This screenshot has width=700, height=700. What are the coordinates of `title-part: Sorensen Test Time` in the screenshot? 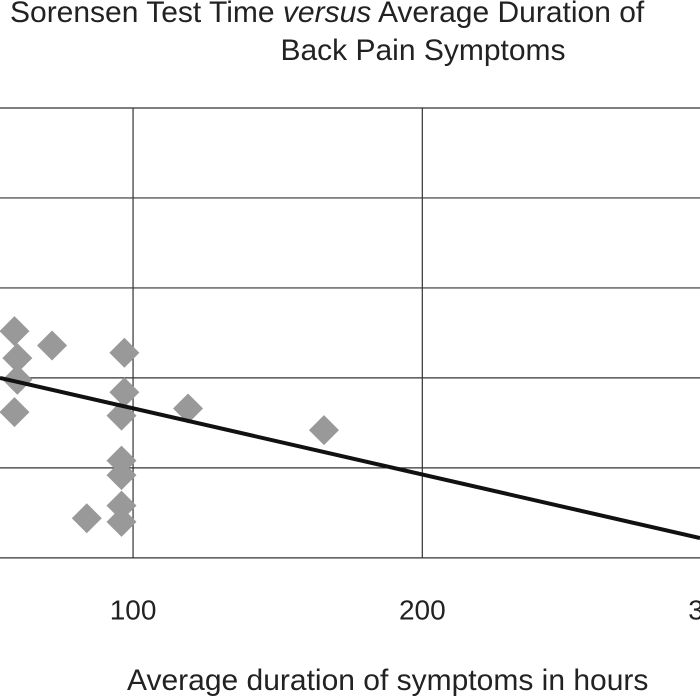 It's located at (146, 14).